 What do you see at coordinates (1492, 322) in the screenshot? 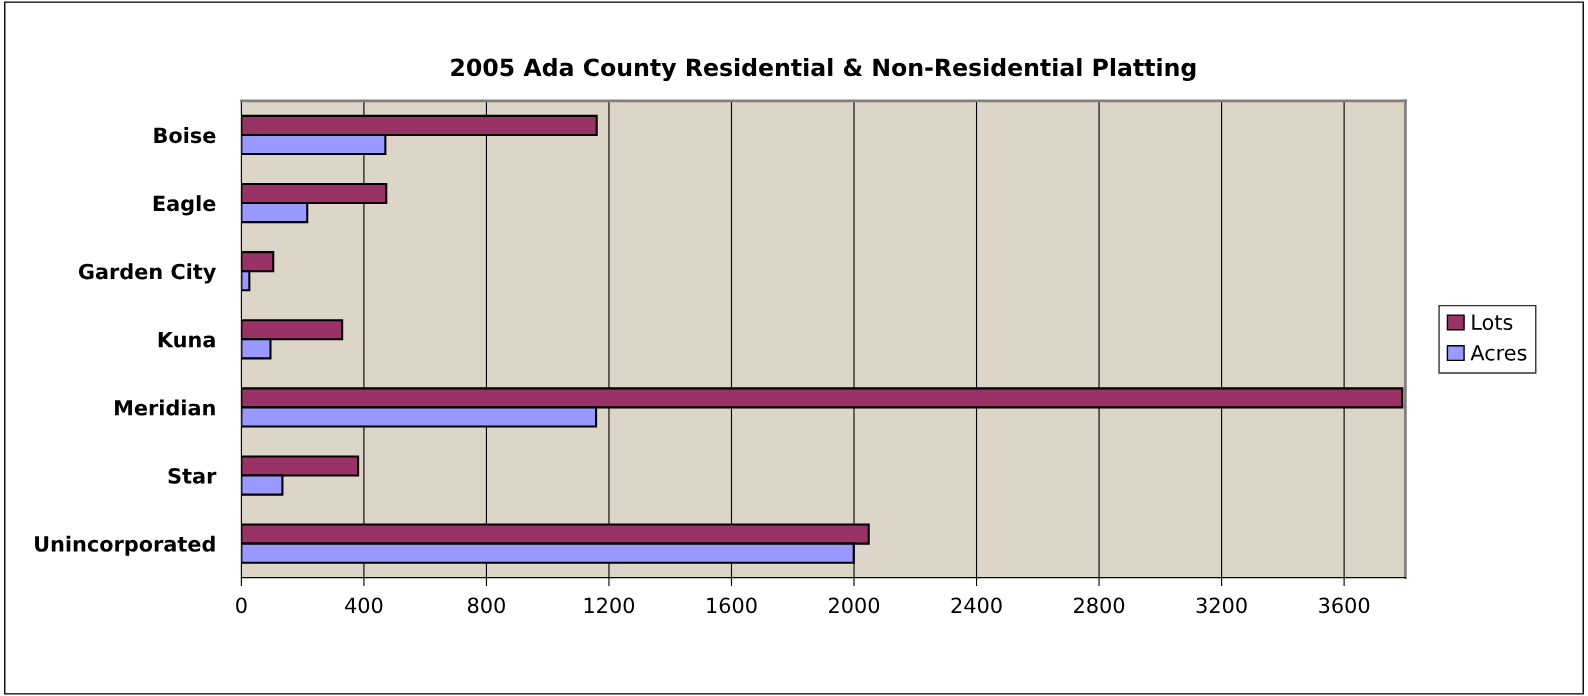
I see `legend-label: Lots` at bounding box center [1492, 322].